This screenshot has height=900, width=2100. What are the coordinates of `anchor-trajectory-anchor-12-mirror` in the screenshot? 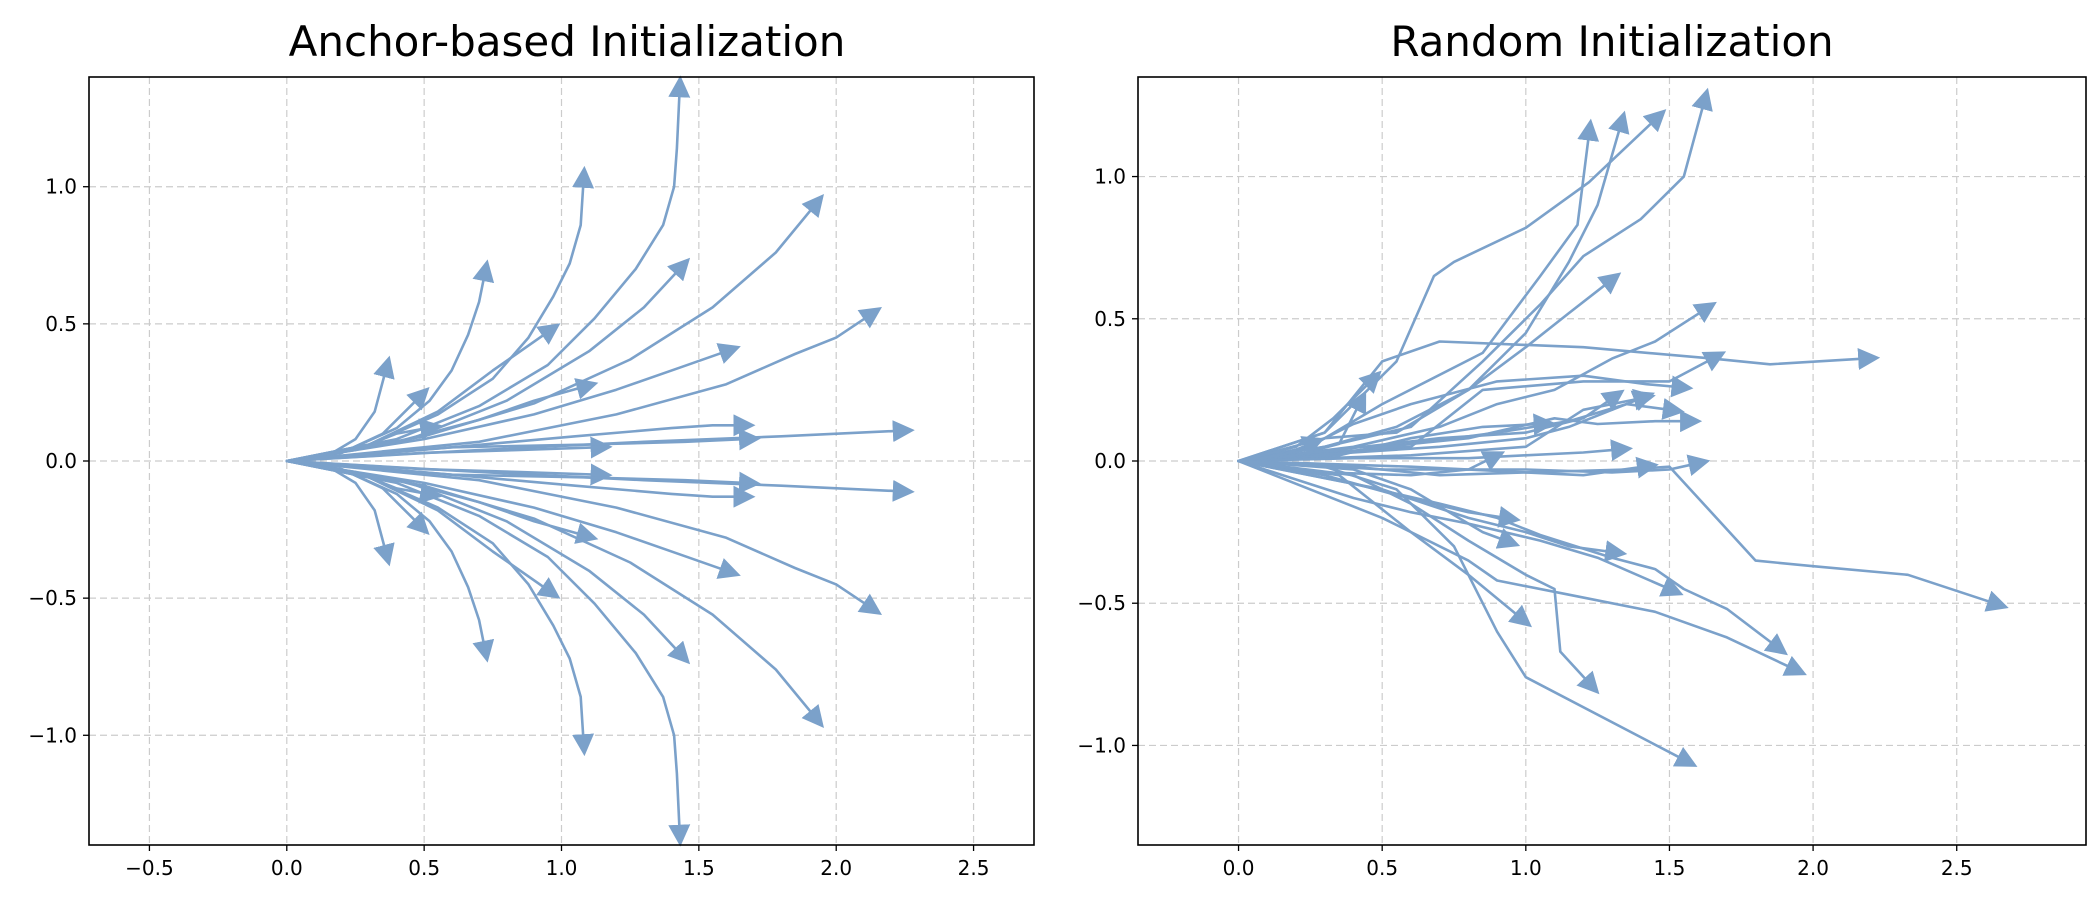 It's located at (554, 593).